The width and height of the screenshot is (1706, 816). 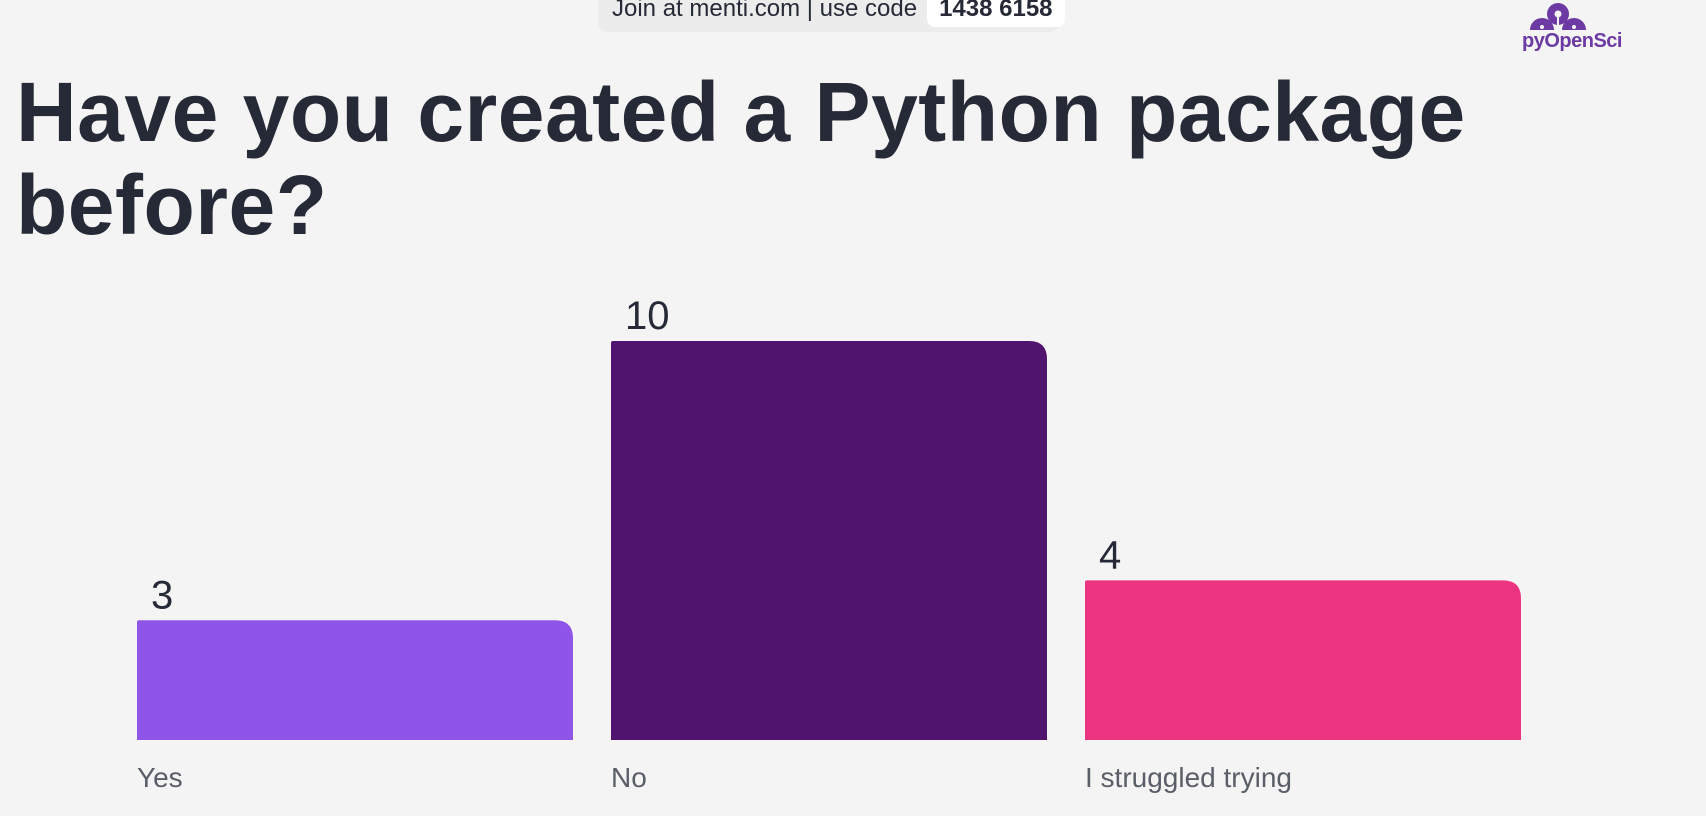 What do you see at coordinates (1188, 777) in the screenshot?
I see `category-label: I struggled trying` at bounding box center [1188, 777].